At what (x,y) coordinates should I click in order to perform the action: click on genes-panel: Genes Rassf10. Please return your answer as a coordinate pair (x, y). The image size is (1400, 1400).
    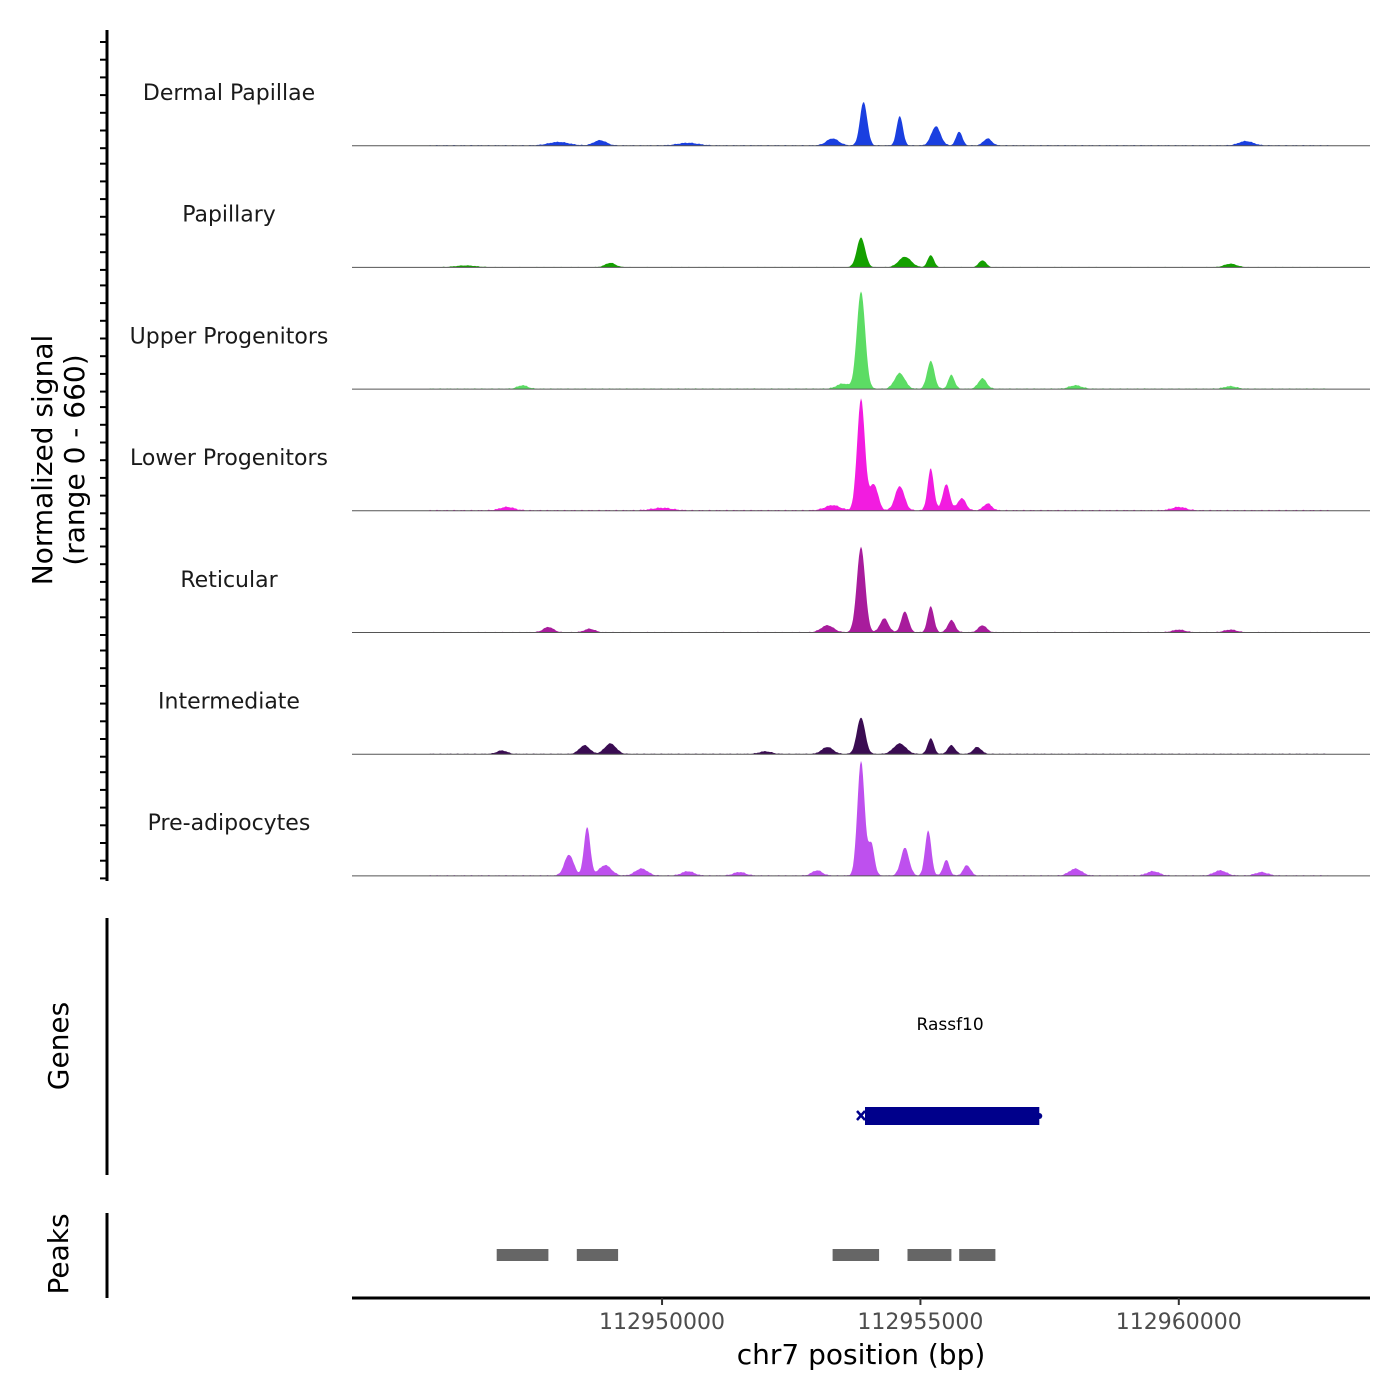
    Looking at the image, I should click on (542, 1046).